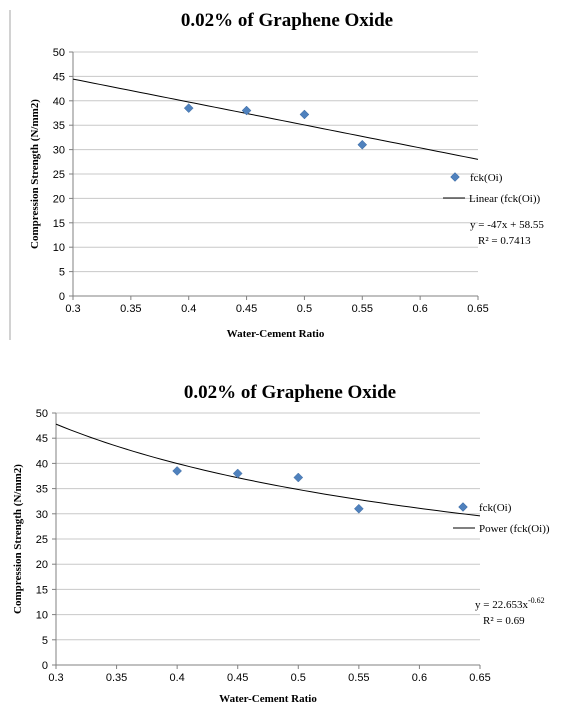  I want to click on trend-equation: y = 22.653x-0.62, so click(510, 603).